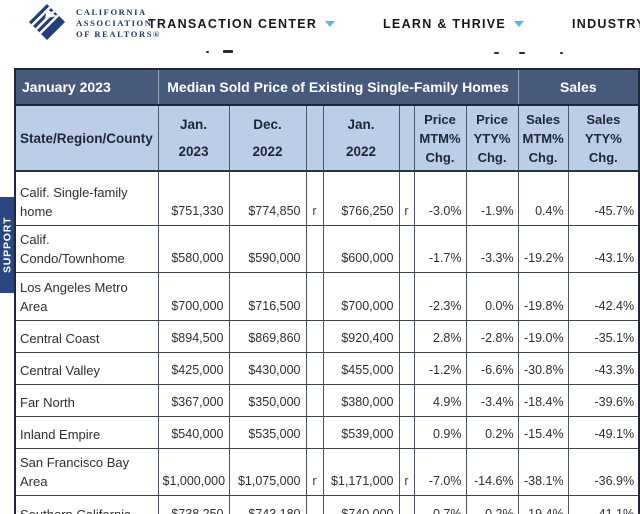  I want to click on report-month-cell: January 2023, so click(87, 87).